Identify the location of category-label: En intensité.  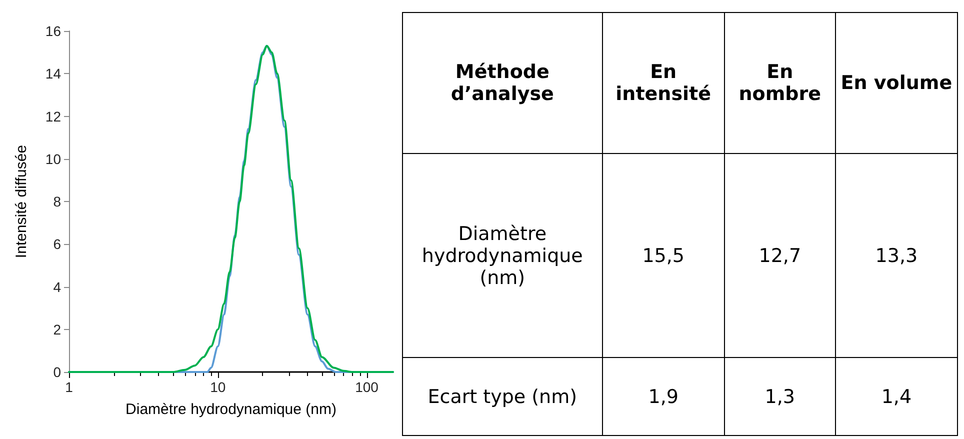
(663, 83).